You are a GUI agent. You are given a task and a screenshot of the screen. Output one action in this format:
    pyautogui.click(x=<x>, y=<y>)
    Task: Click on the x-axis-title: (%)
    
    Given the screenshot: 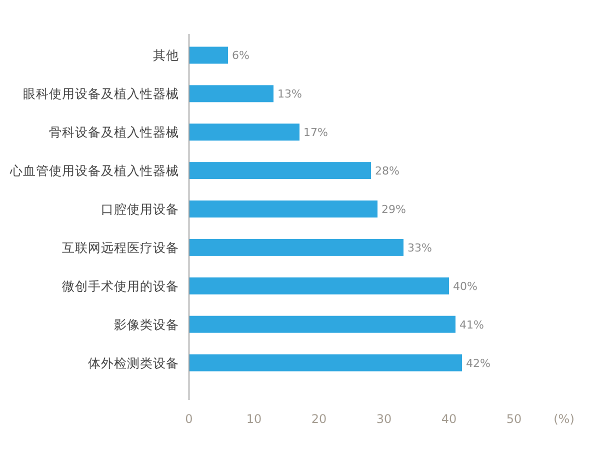 What is the action you would take?
    pyautogui.click(x=564, y=419)
    